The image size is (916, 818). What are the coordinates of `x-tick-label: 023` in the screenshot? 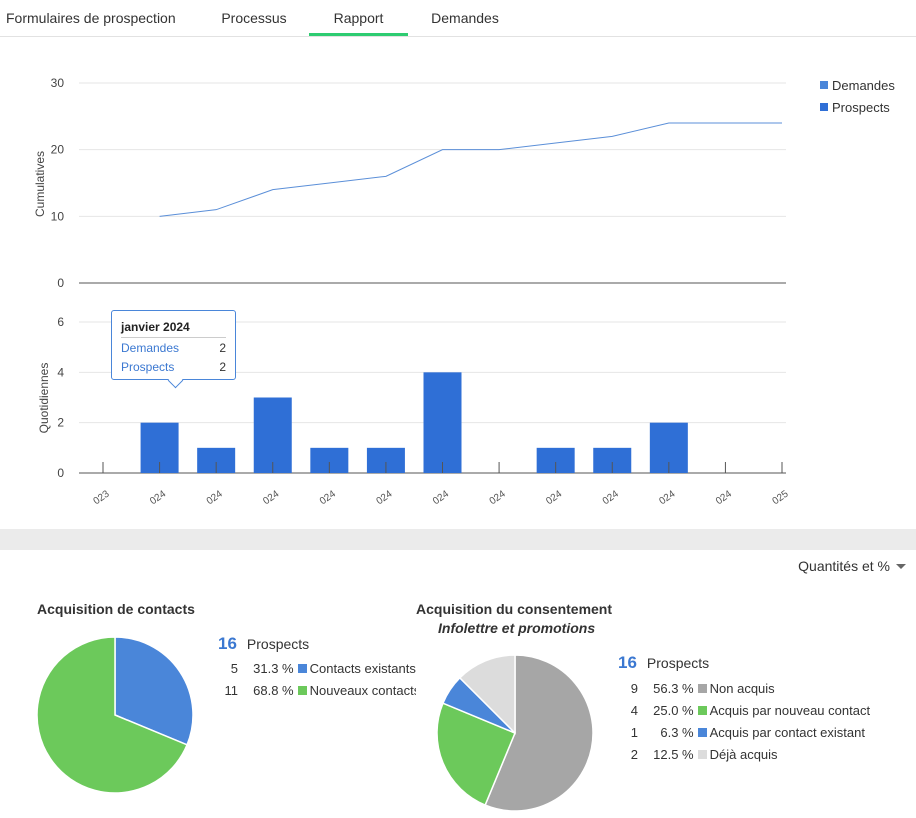 It's located at (102, 497).